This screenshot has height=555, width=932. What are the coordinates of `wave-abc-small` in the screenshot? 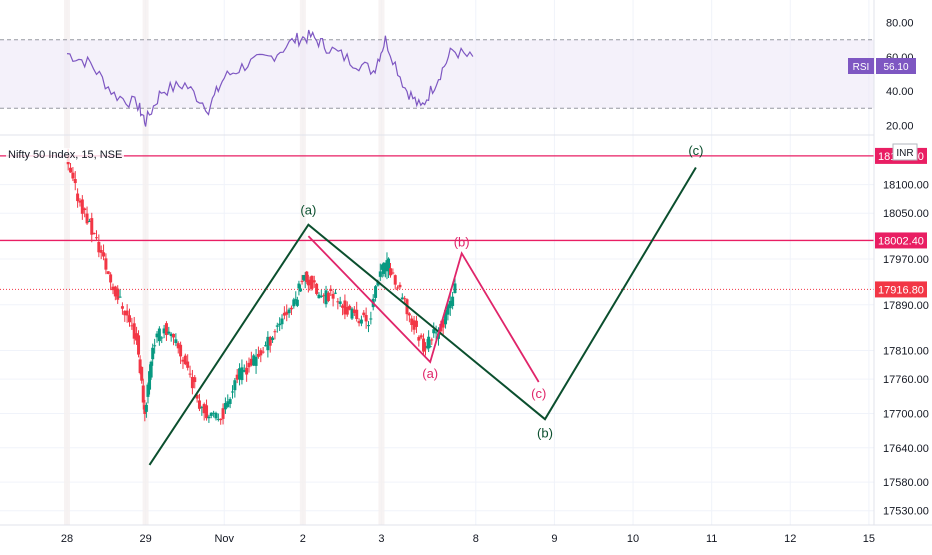 It's located at (423, 309).